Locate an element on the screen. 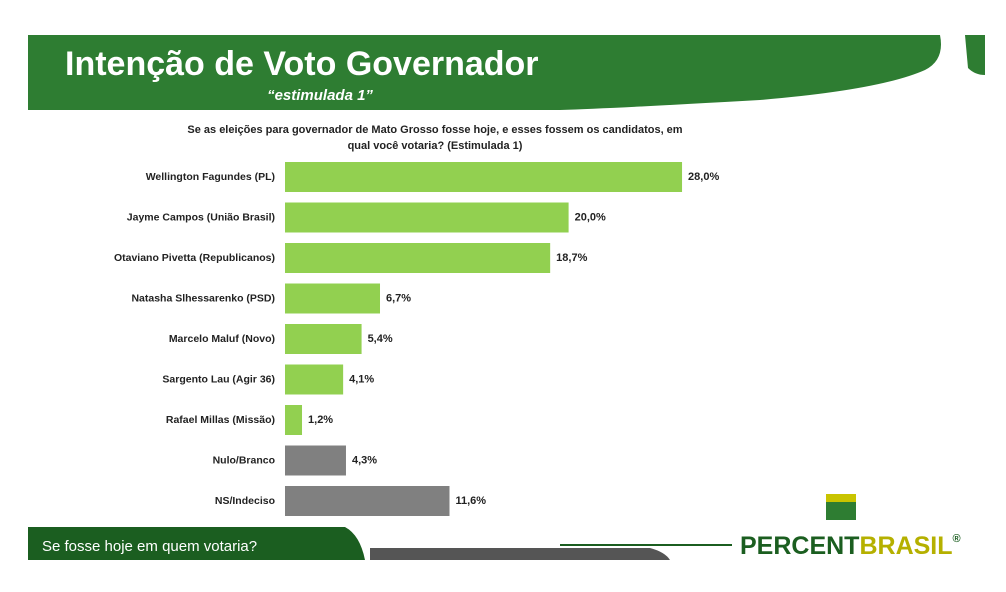  value-label: 20,0% is located at coordinates (590, 217).